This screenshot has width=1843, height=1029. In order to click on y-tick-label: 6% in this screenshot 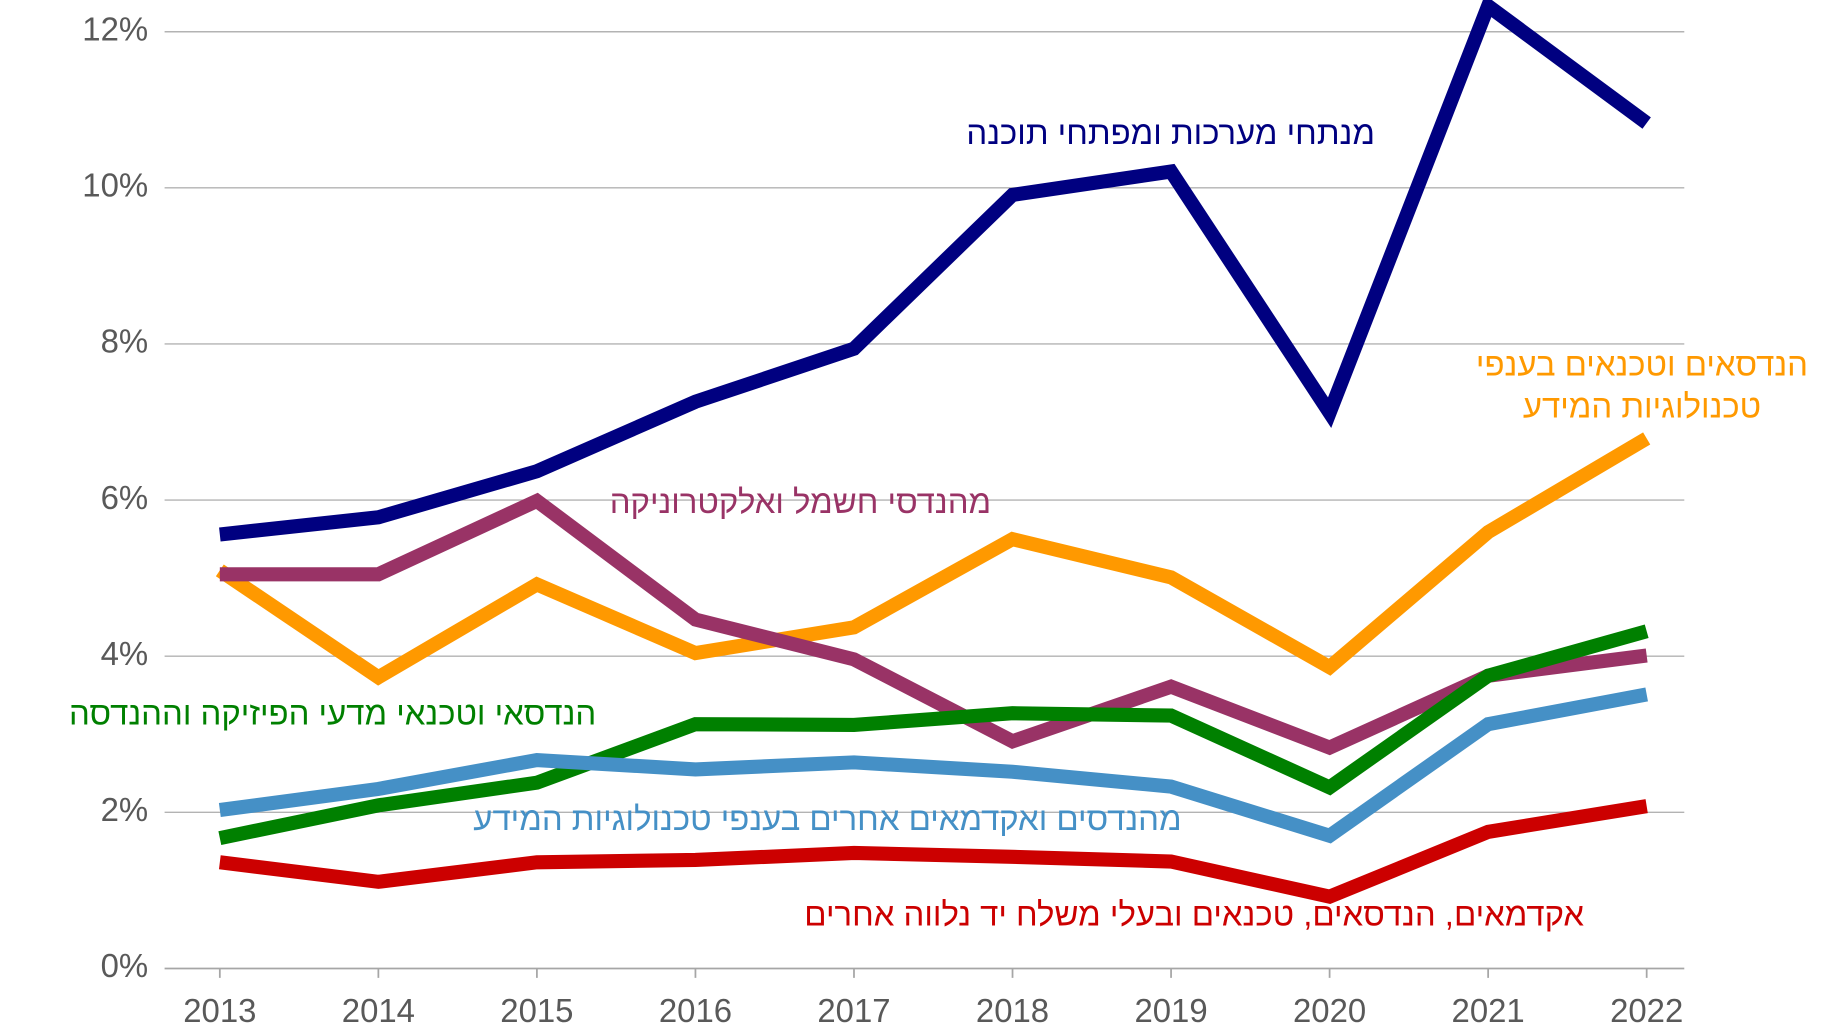, I will do `click(125, 497)`.